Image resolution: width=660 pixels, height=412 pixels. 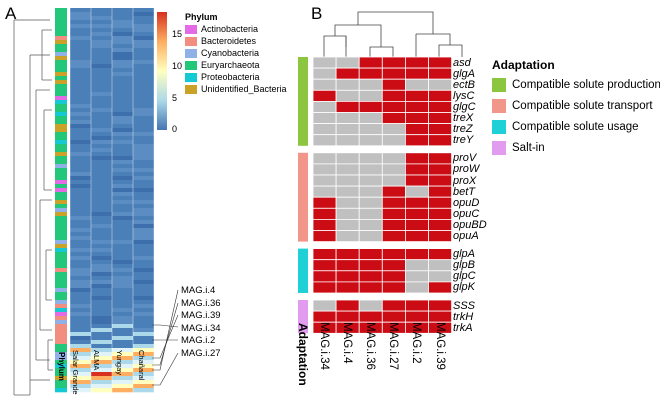 What do you see at coordinates (317, 13) in the screenshot?
I see `panel-b-letter: B` at bounding box center [317, 13].